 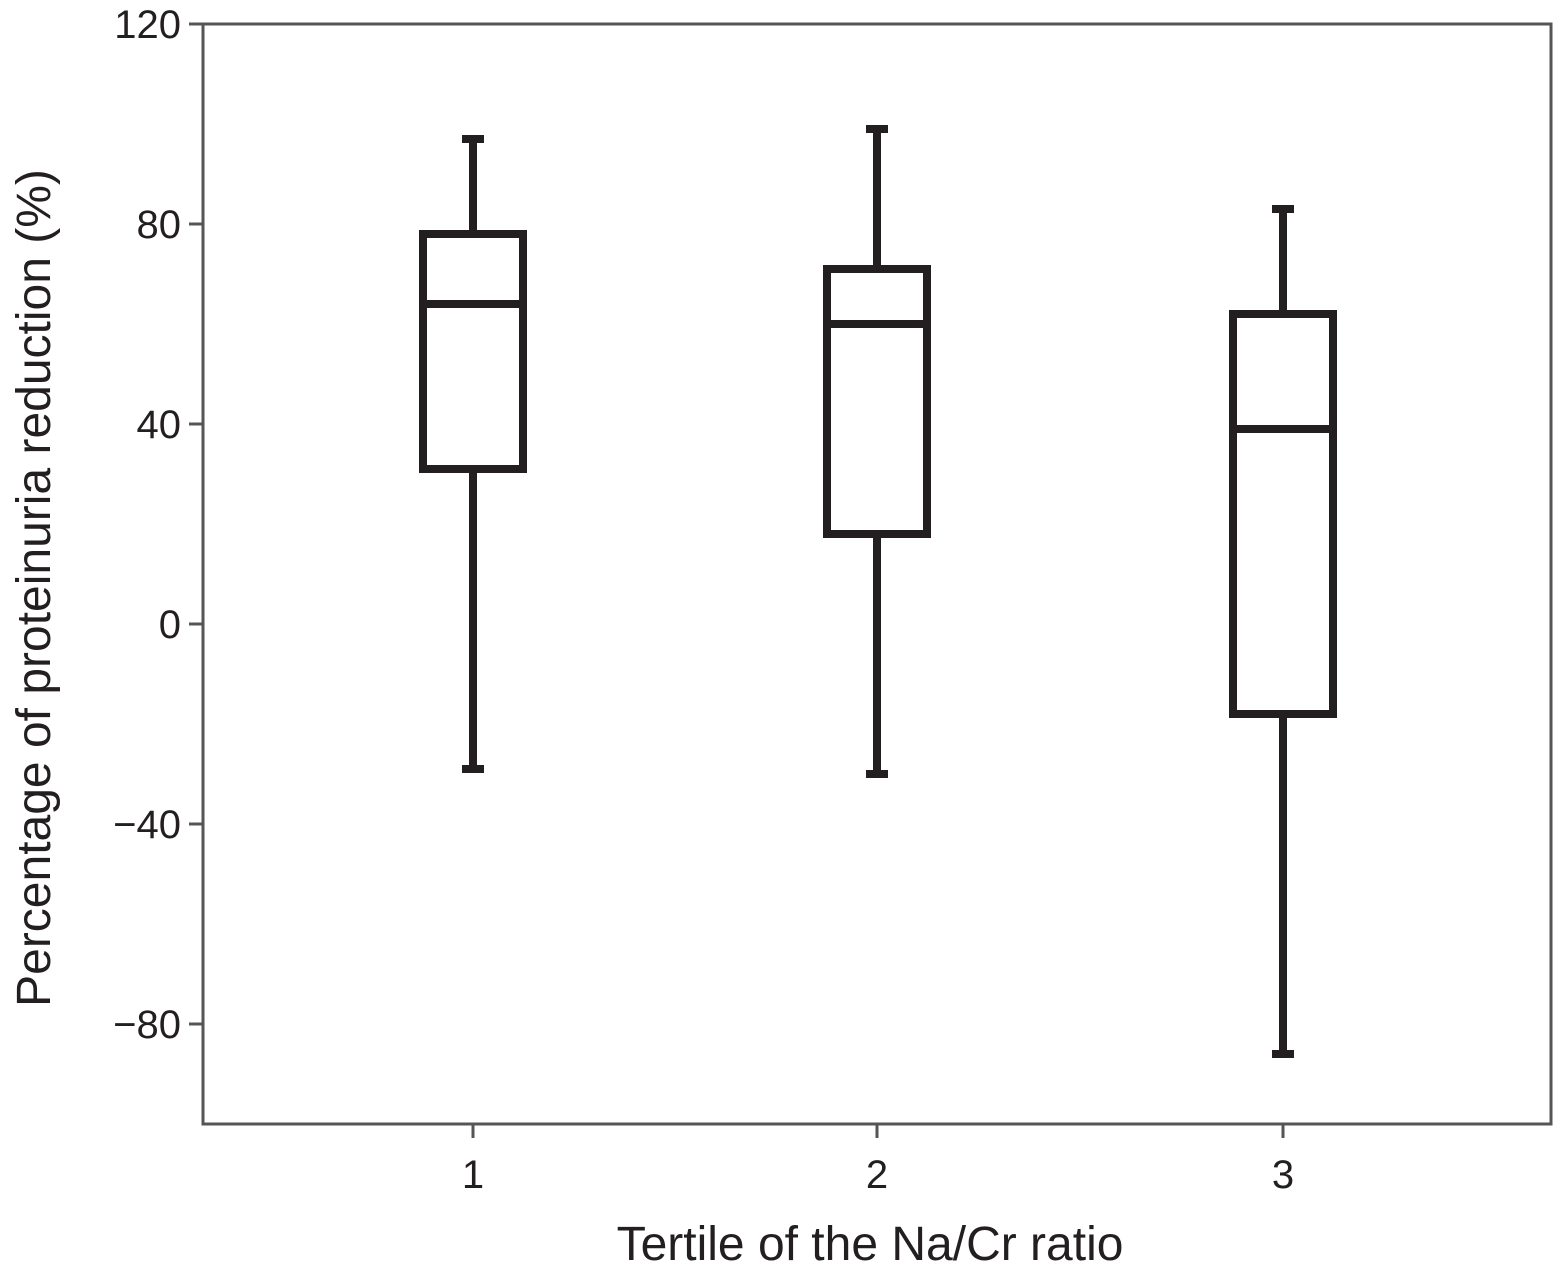 I want to click on x-axis: 1 2 3, so click(x=878, y=1160).